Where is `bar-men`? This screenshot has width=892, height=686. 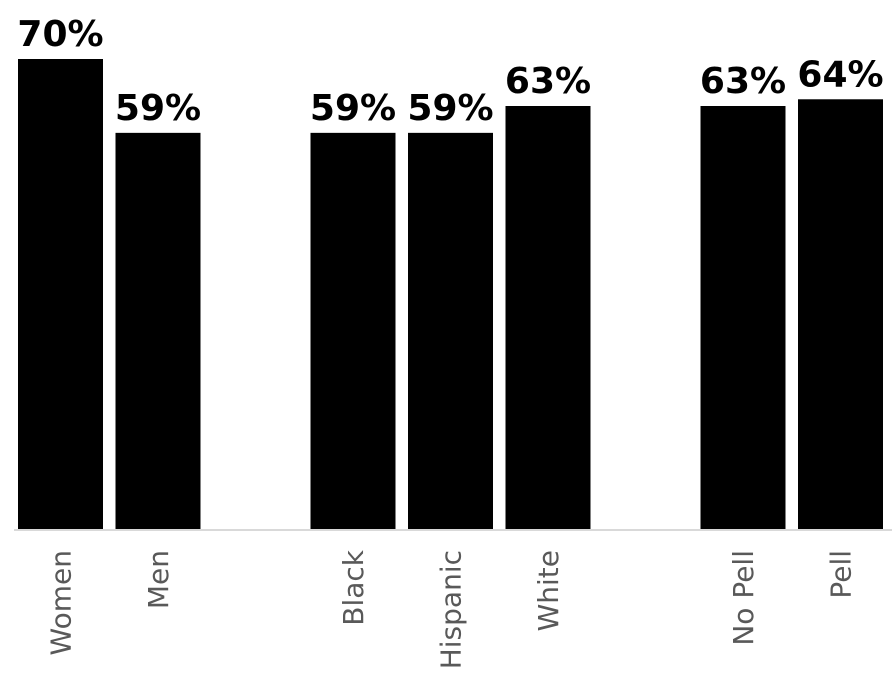 bar-men is located at coordinates (158, 330).